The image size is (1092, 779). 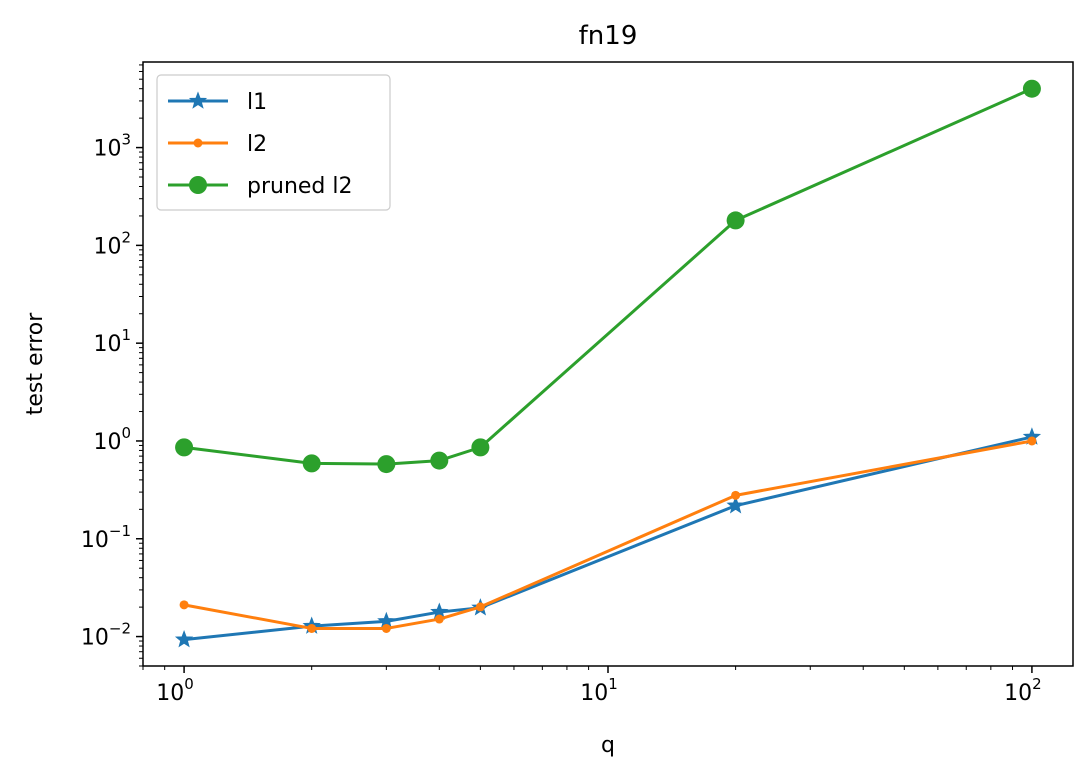 I want to click on y-tick-label: 10⁻², so click(x=106, y=635).